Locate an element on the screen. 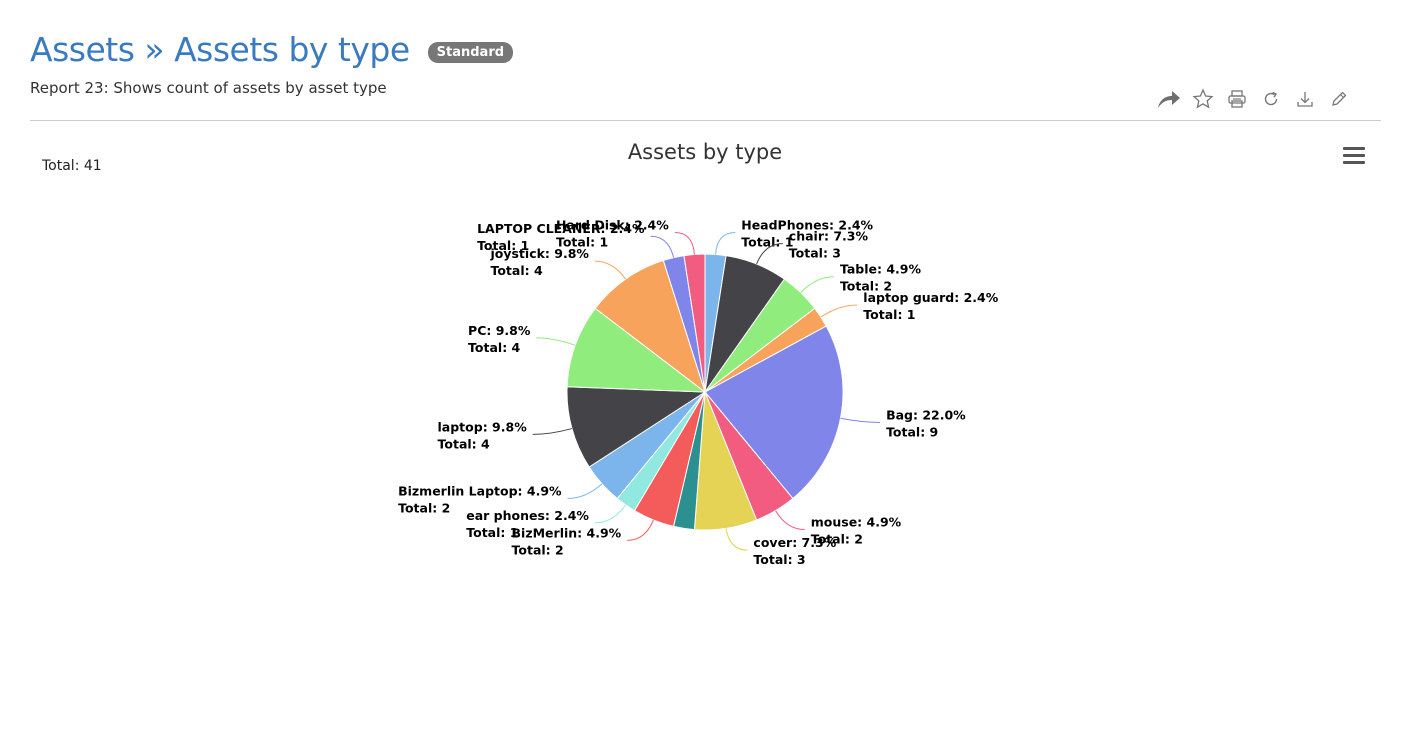  data-total-hard-disk: Total: 1 is located at coordinates (582, 241).